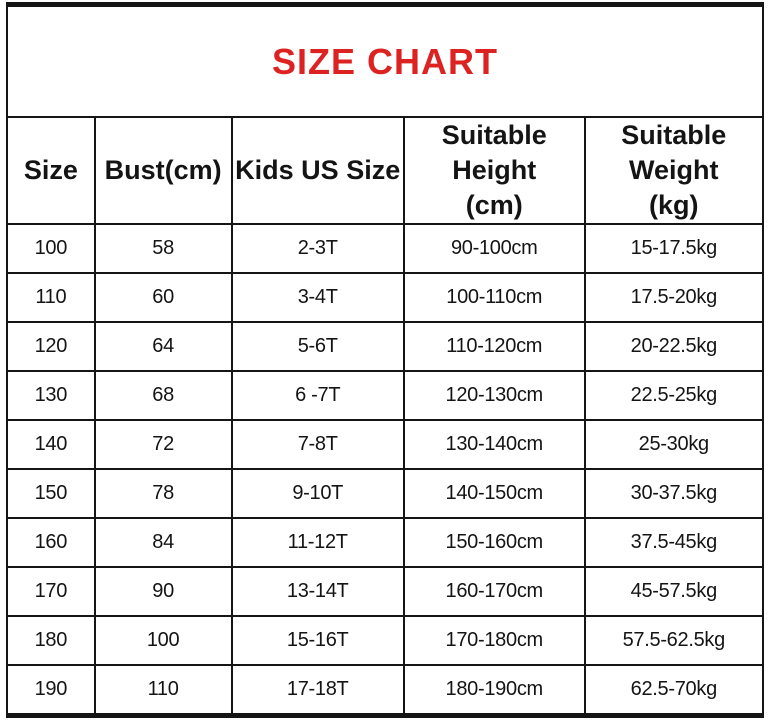  Describe the element at coordinates (494, 347) in the screenshot. I see `cell-suitable-height: 110-120cm` at that location.